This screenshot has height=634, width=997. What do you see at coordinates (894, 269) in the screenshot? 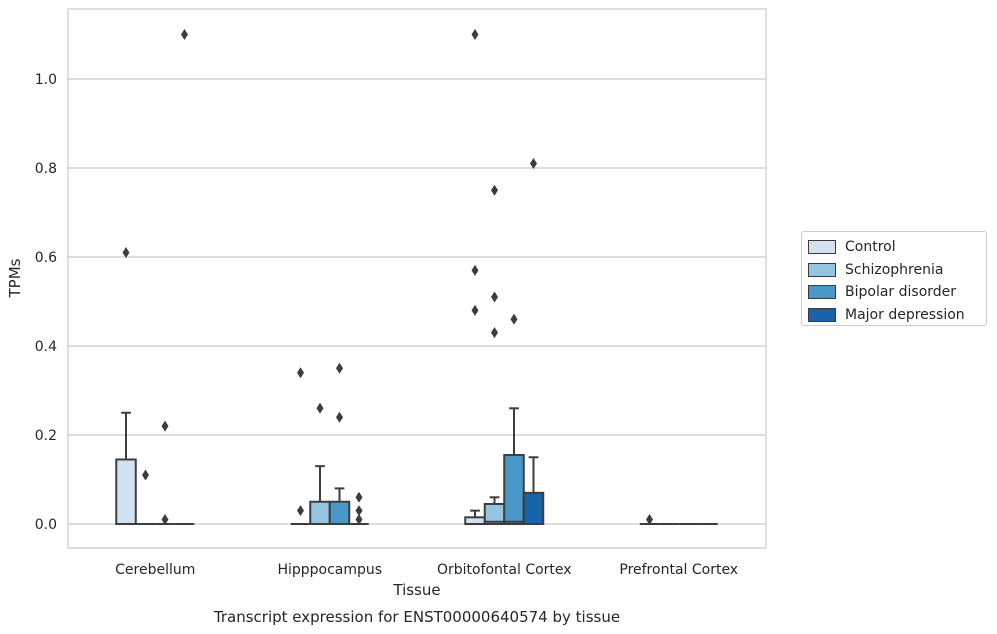
I see `legend-label: Schizophrenia` at bounding box center [894, 269].